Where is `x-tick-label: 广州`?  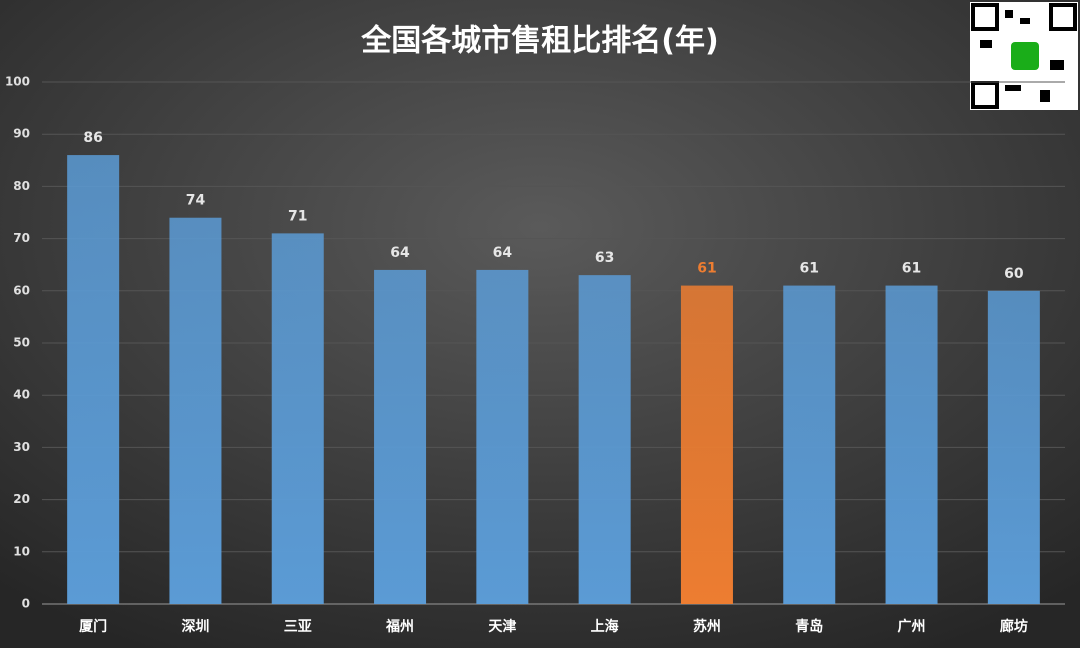 x-tick-label: 广州 is located at coordinates (912, 626).